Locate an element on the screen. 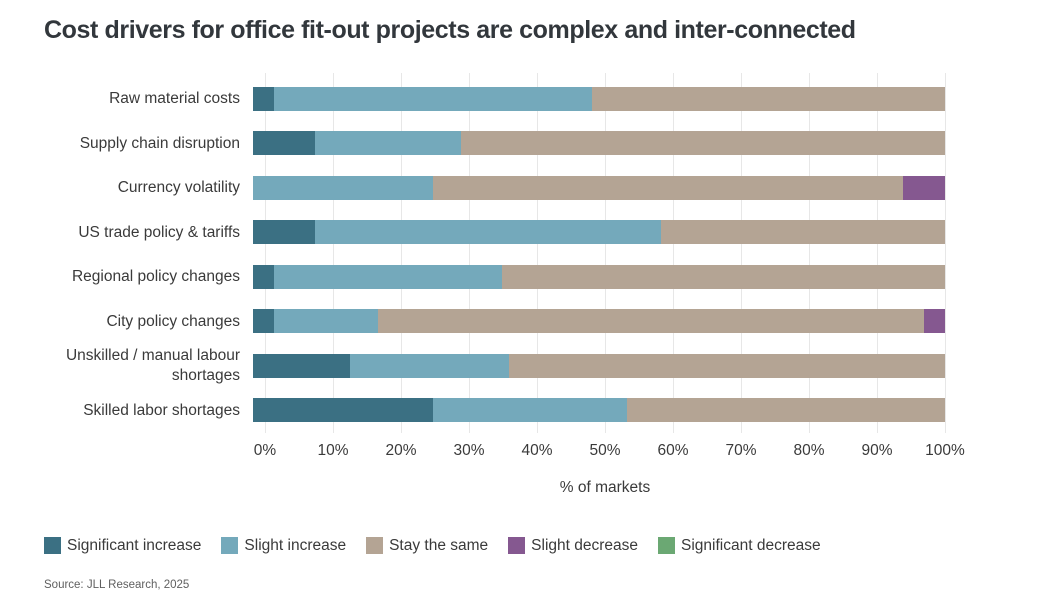  x-tick-label: 0% is located at coordinates (265, 450).